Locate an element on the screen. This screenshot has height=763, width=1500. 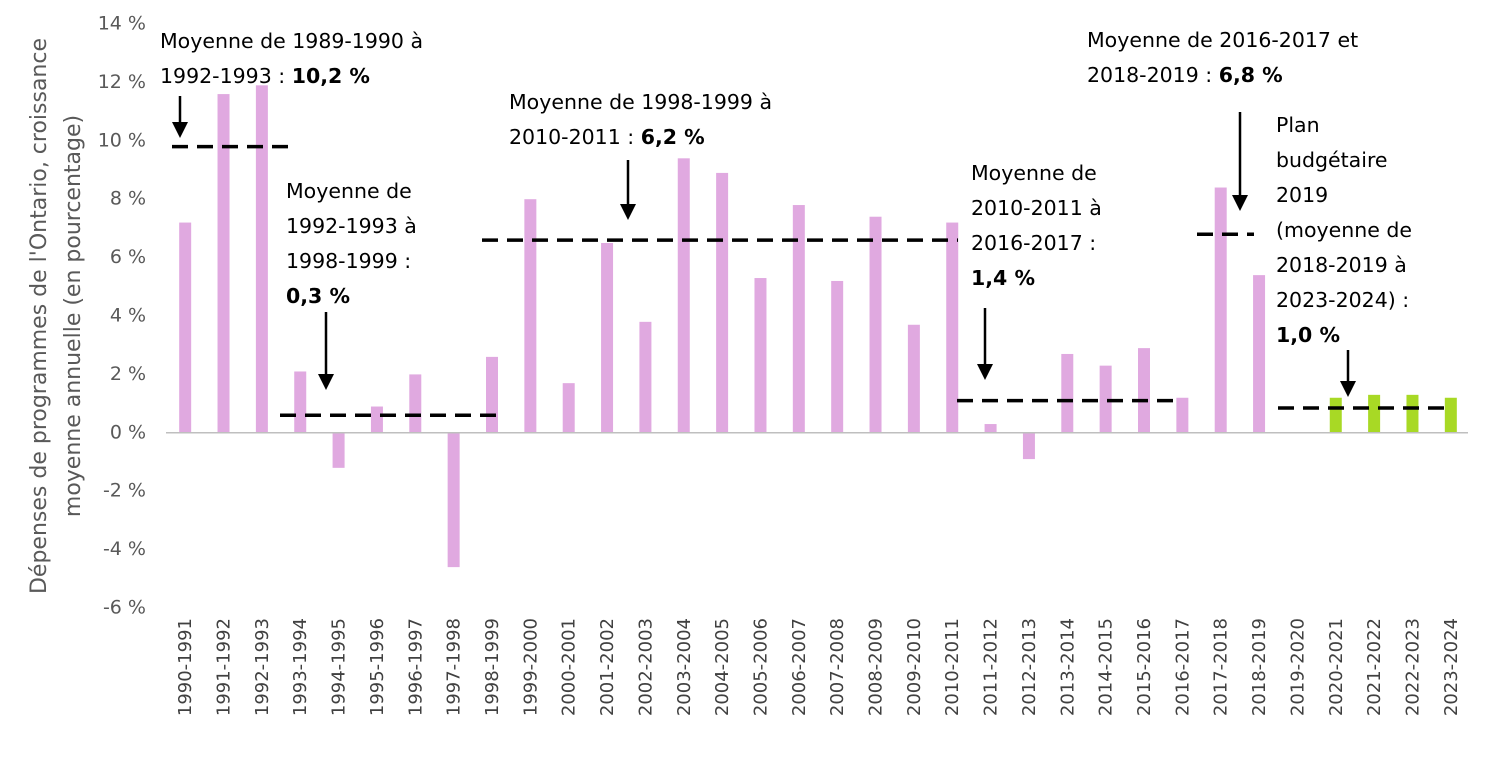
x-tick-label: 2014-2015 is located at coordinates (1106, 667).